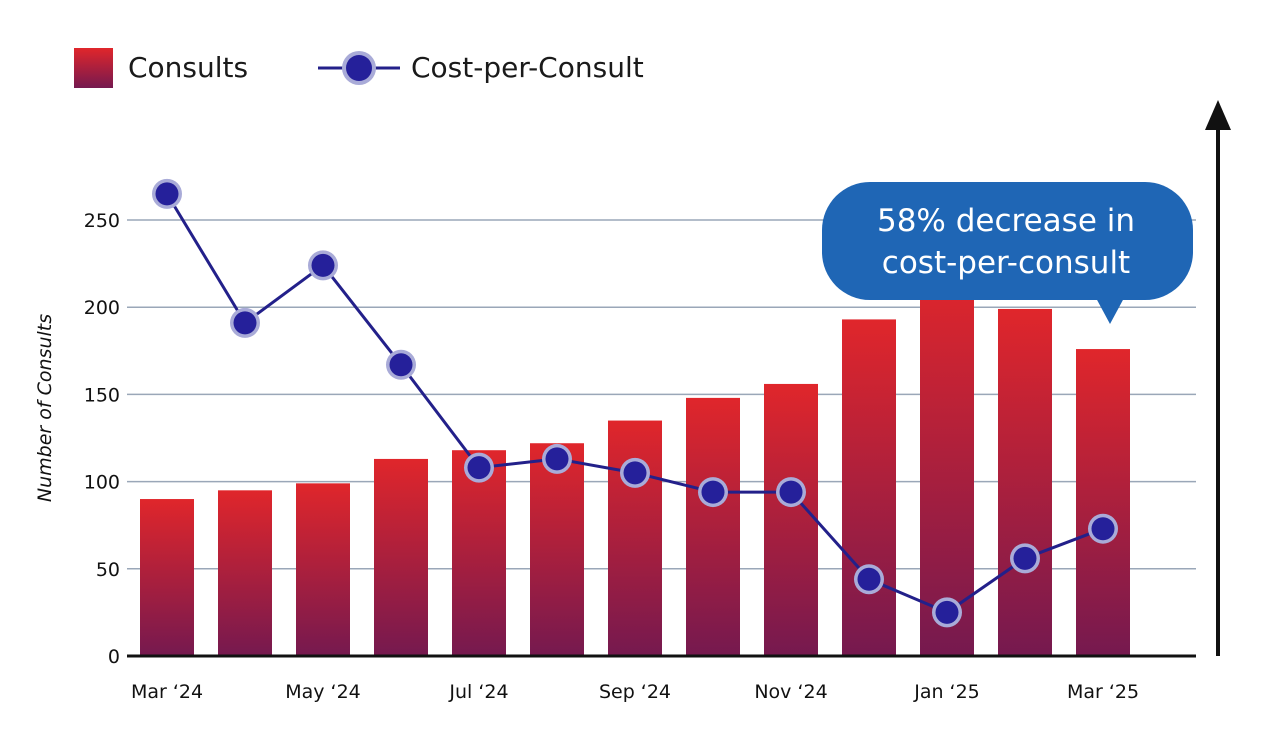  Describe the element at coordinates (102, 221) in the screenshot. I see `y-tick-250: 250` at that location.